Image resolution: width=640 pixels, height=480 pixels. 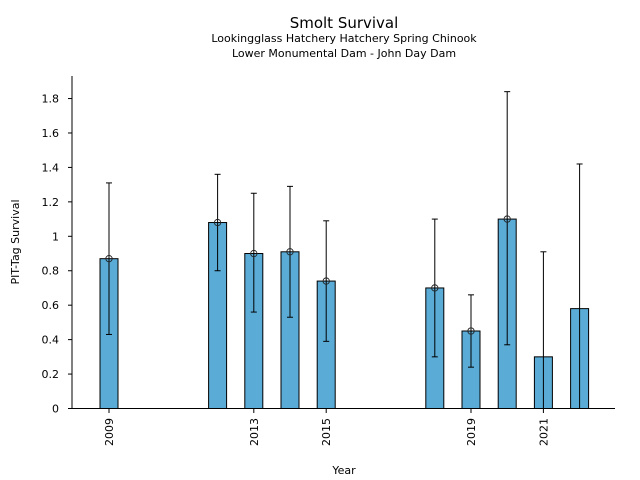 What do you see at coordinates (507, 219) in the screenshot?
I see `point-marker-2020` at bounding box center [507, 219].